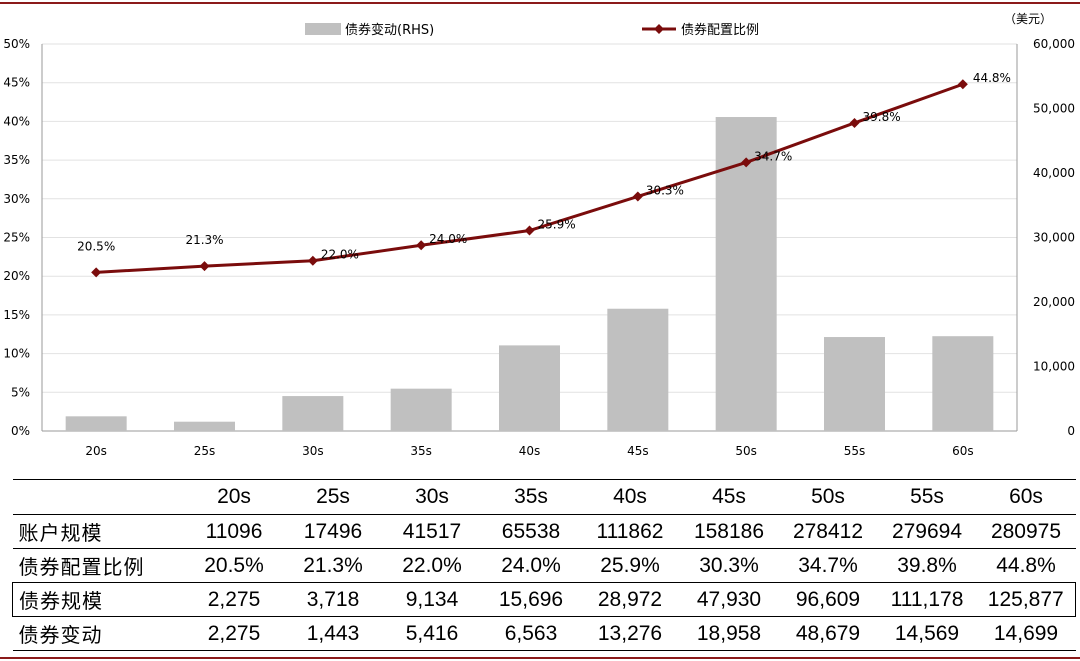  I want to click on table-cell: 34.7%, so click(828, 565).